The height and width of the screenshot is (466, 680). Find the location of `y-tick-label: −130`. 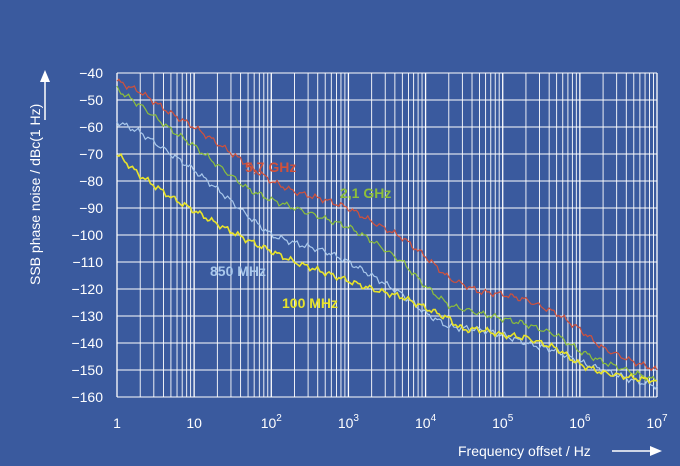

y-tick-label: −130 is located at coordinates (87, 316).